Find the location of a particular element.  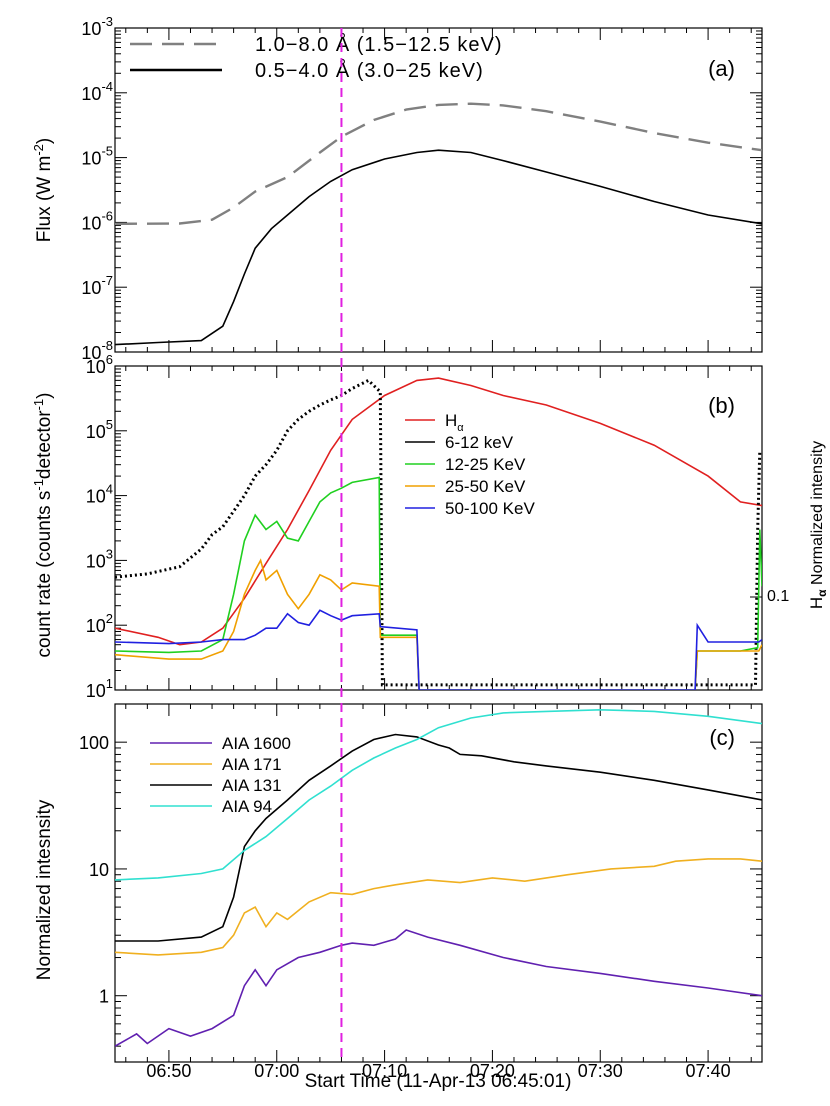

legend-label: 50-100 KeV is located at coordinates (490, 508).